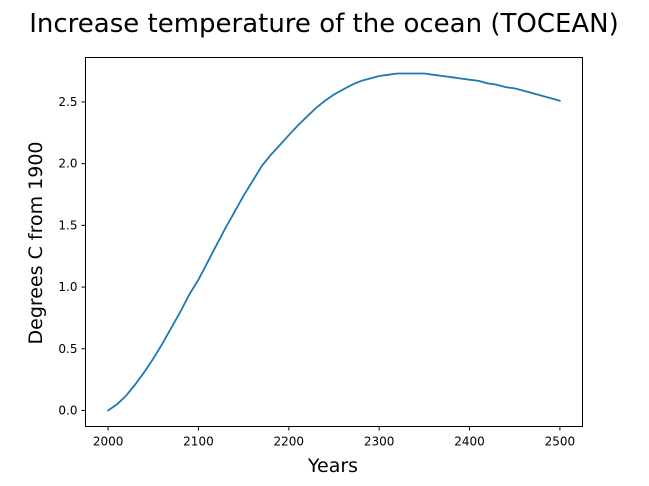 Image resolution: width=649 pixels, height=486 pixels. I want to click on x-axis-label: Years, so click(332, 466).